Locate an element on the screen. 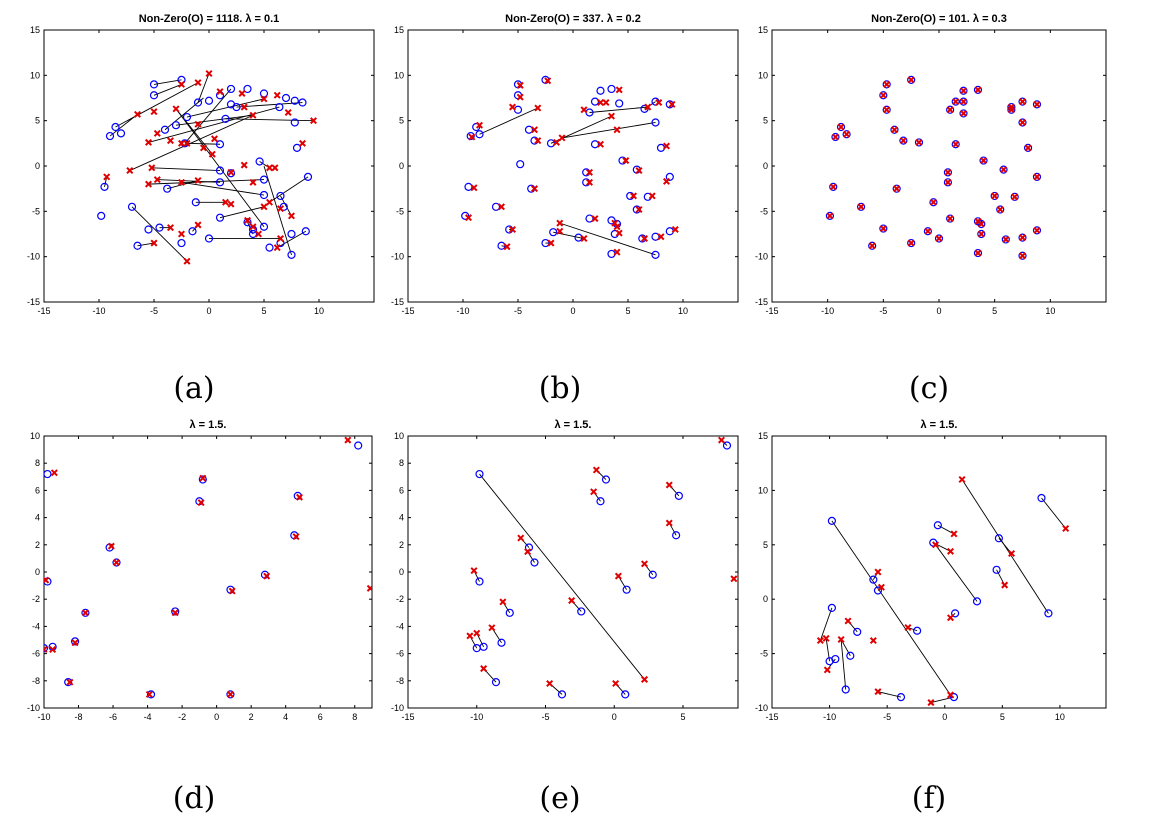  panel-title: Non-Zero(O) = 337. λ = 0.2 is located at coordinates (573, 19).